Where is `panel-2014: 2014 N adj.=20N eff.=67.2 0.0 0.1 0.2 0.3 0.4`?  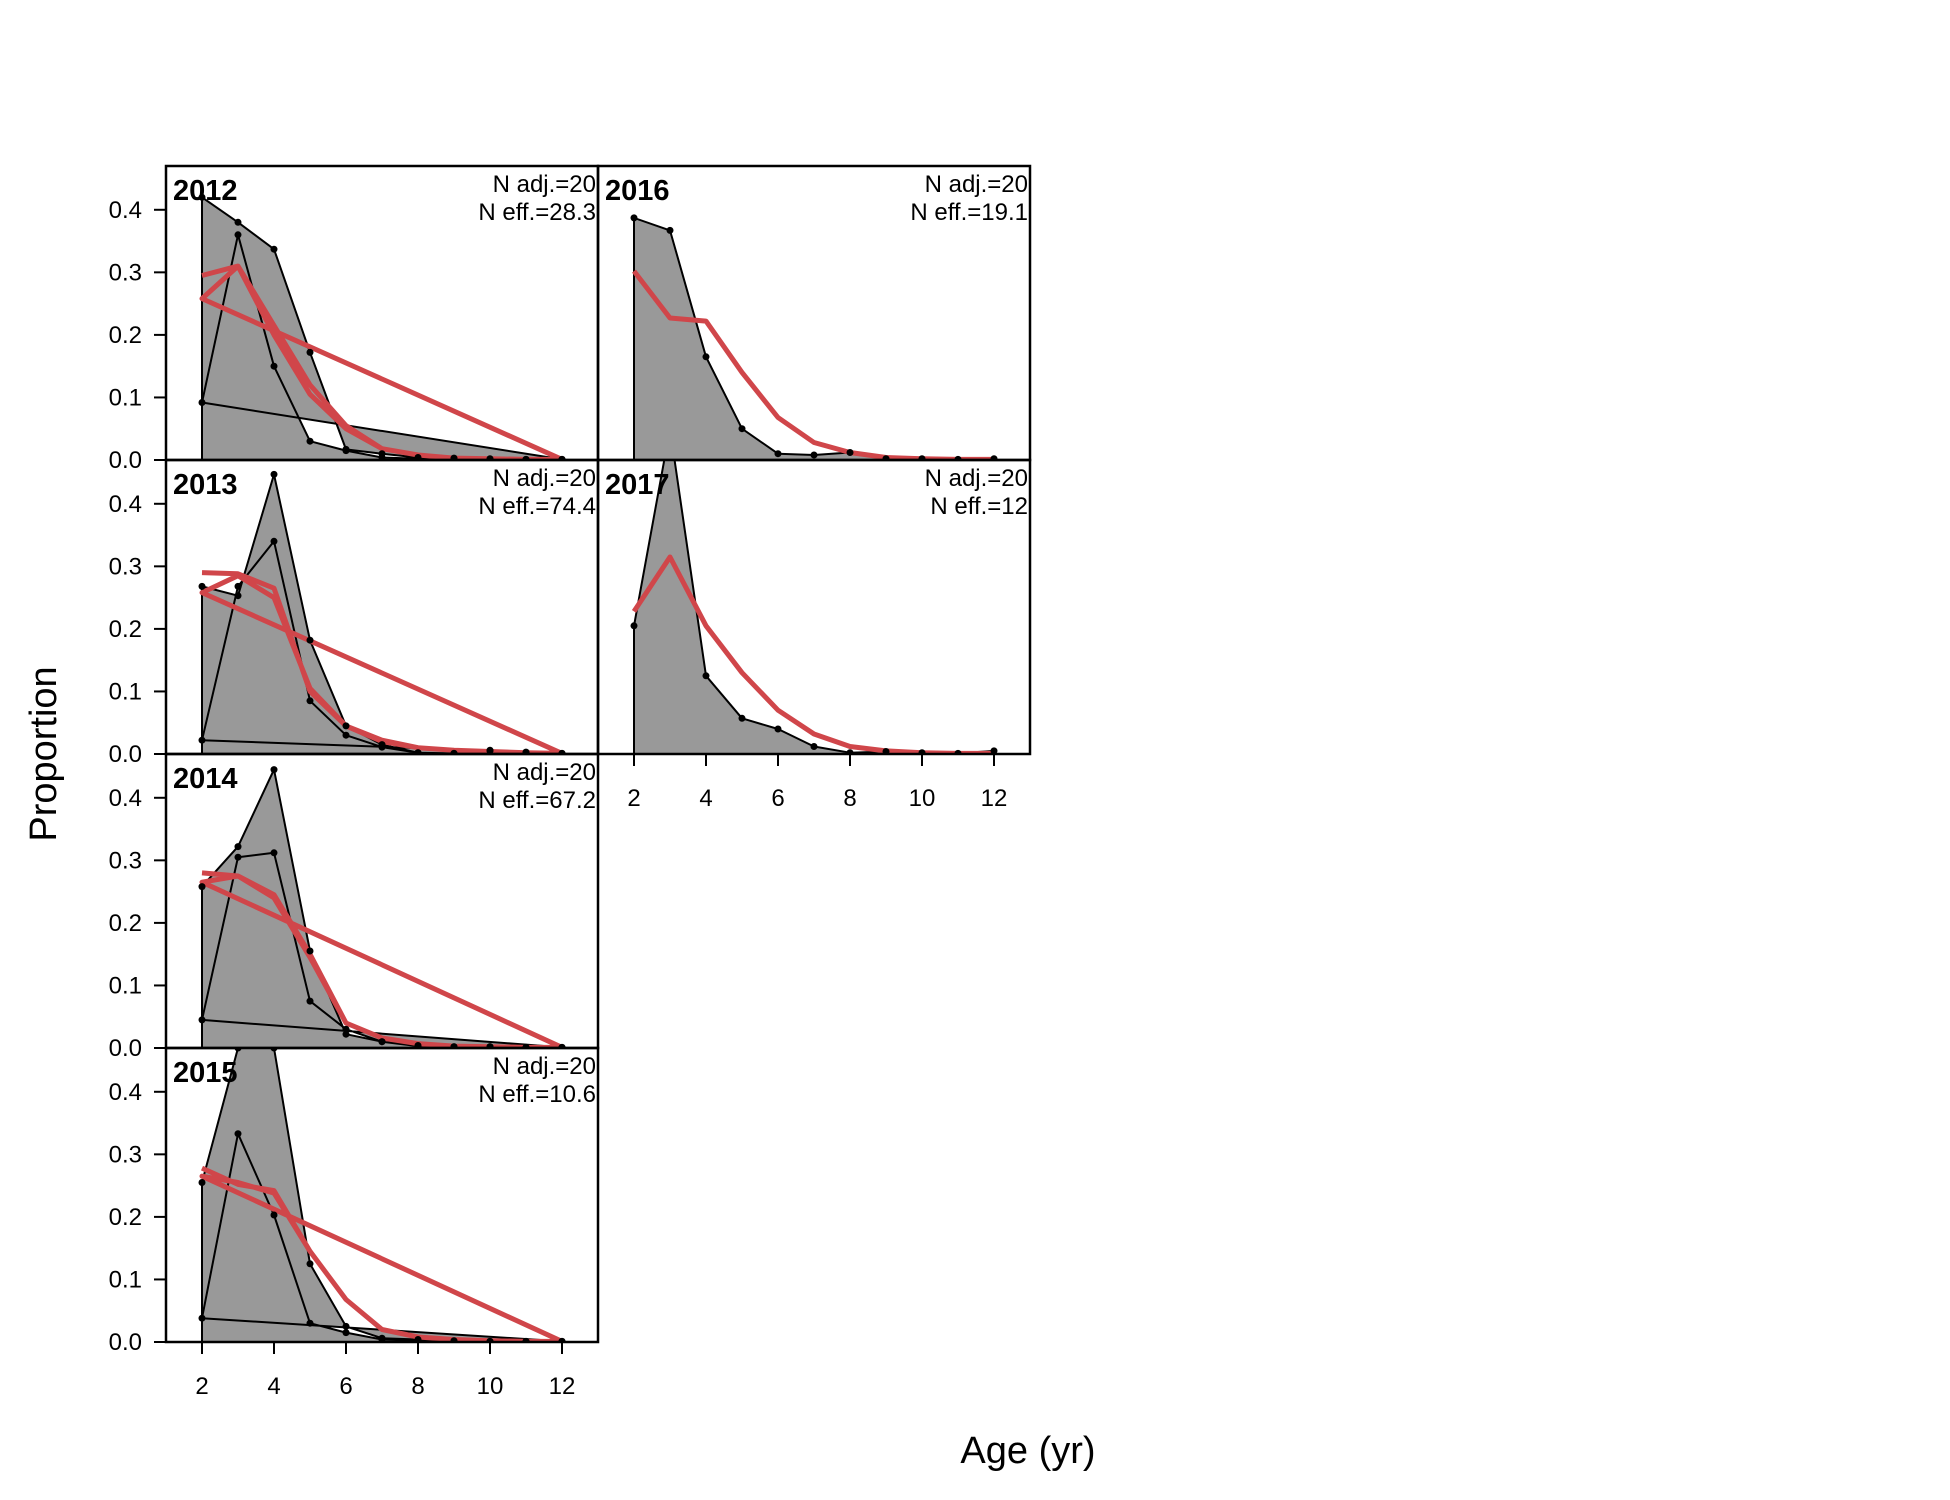
panel-2014: 2014 N adj.=20N eff.=67.2 0.0 0.1 0.2 0.3 0.4 is located at coordinates (354, 907).